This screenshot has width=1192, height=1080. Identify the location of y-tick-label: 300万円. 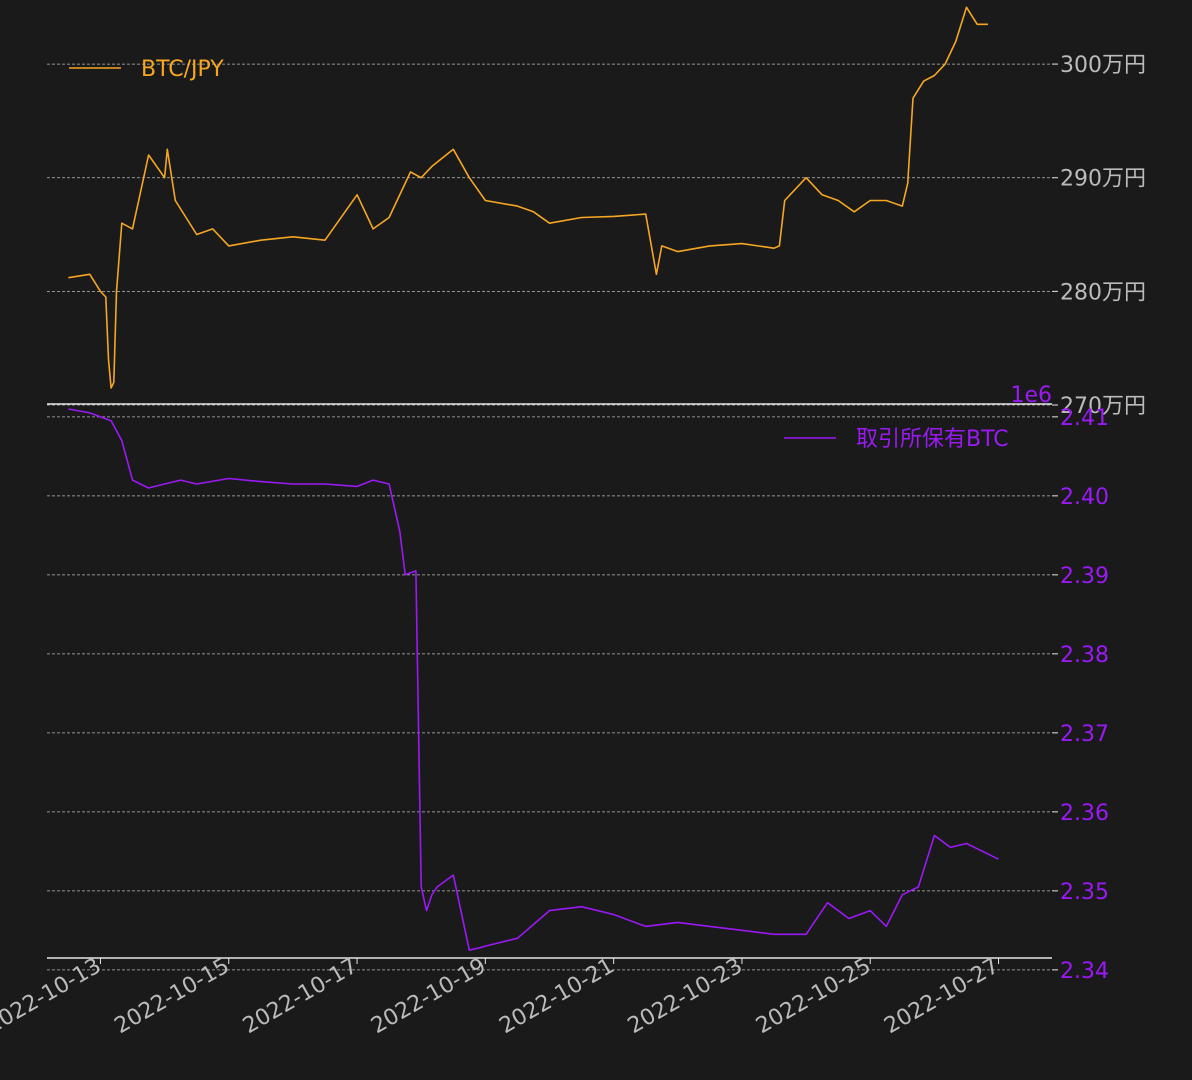
(1103, 65).